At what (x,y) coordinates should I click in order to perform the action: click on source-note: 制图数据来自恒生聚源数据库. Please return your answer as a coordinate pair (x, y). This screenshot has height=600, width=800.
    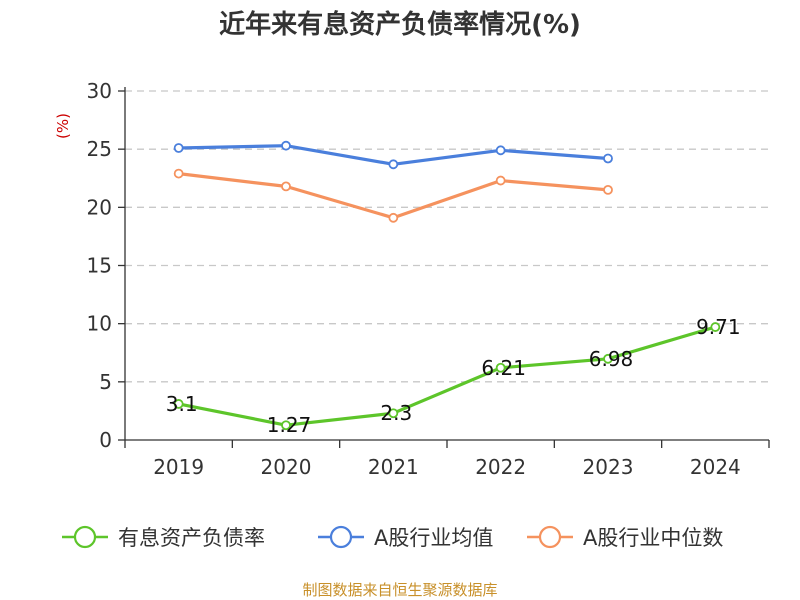
    Looking at the image, I should click on (399, 590).